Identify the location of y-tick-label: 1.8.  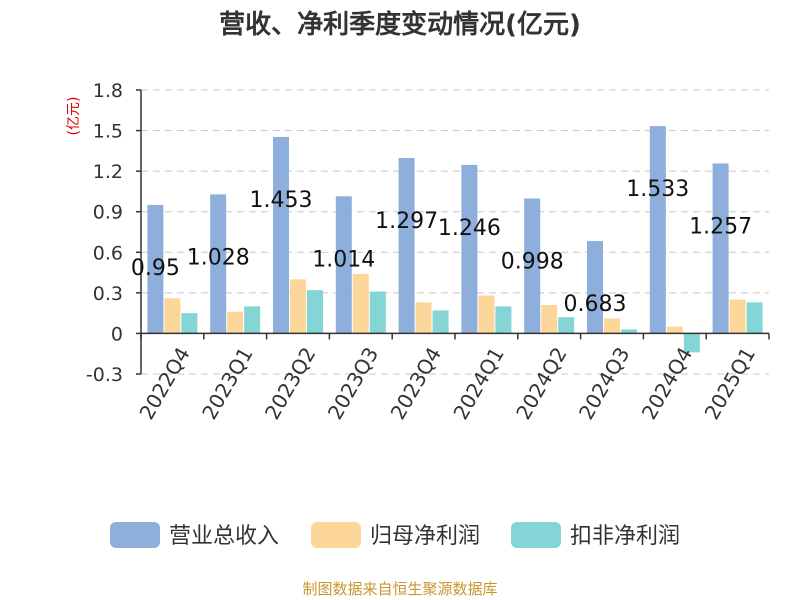
(108, 91).